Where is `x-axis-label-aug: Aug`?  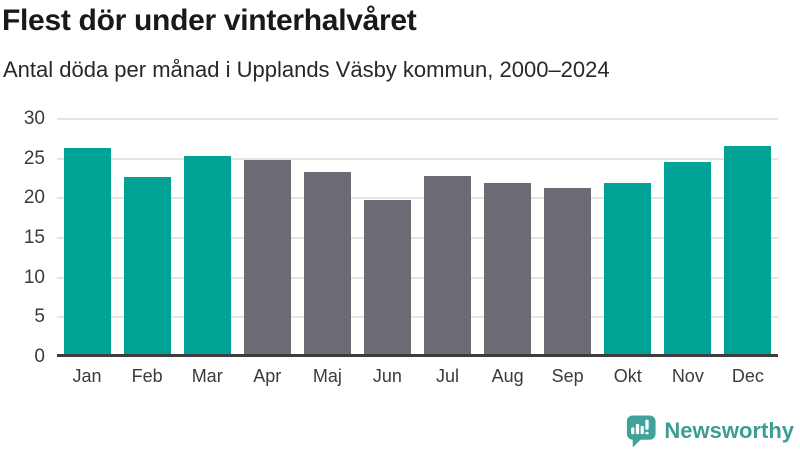 x-axis-label-aug: Aug is located at coordinates (507, 376).